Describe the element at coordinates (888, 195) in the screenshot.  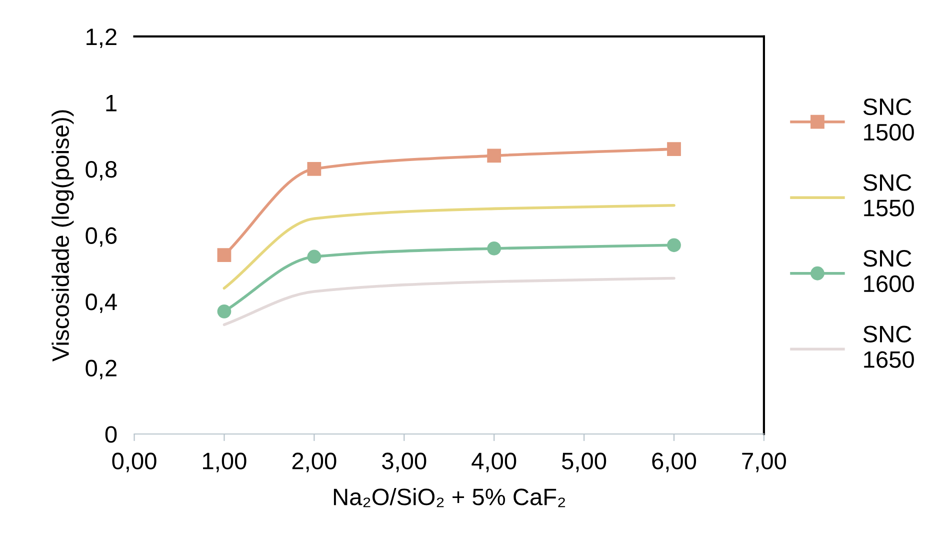
I see `legend-label: SNC 1550` at that location.